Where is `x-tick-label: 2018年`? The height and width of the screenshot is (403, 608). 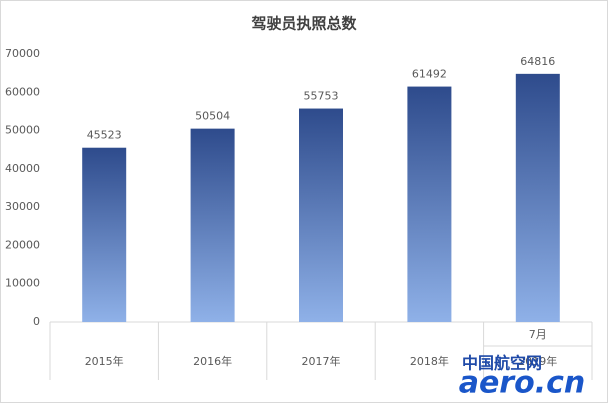 x-tick-label: 2018年 is located at coordinates (429, 361).